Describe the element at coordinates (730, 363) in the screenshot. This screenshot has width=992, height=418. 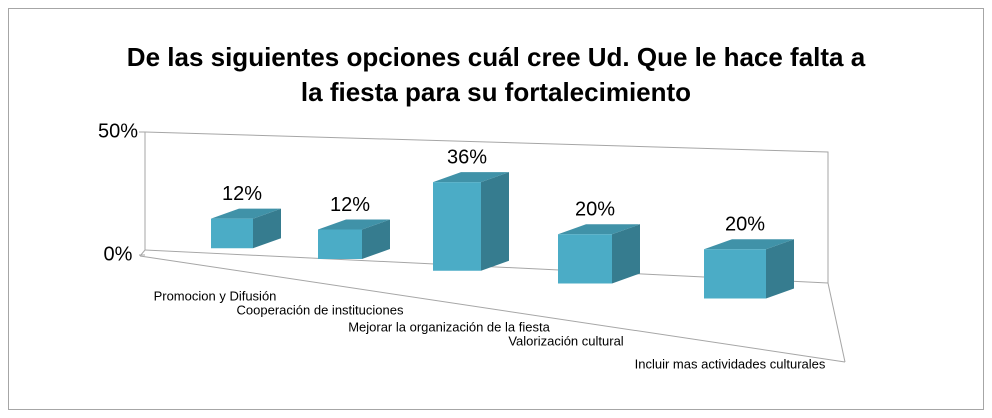
I see `x-tick-label: Incluir mas actividades culturales` at that location.